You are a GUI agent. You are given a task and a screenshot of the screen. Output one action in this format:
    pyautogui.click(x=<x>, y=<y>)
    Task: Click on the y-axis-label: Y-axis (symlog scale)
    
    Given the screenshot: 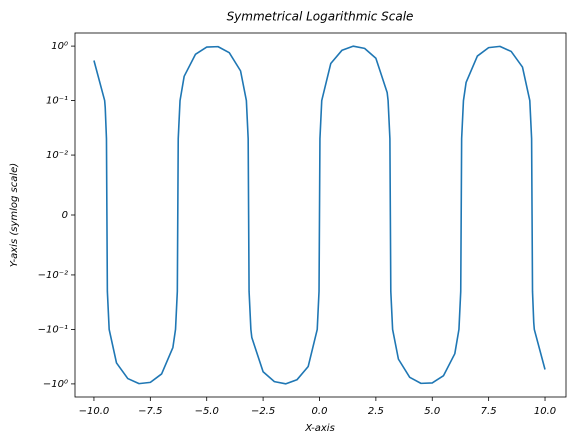 What is the action you would take?
    pyautogui.click(x=14, y=215)
    